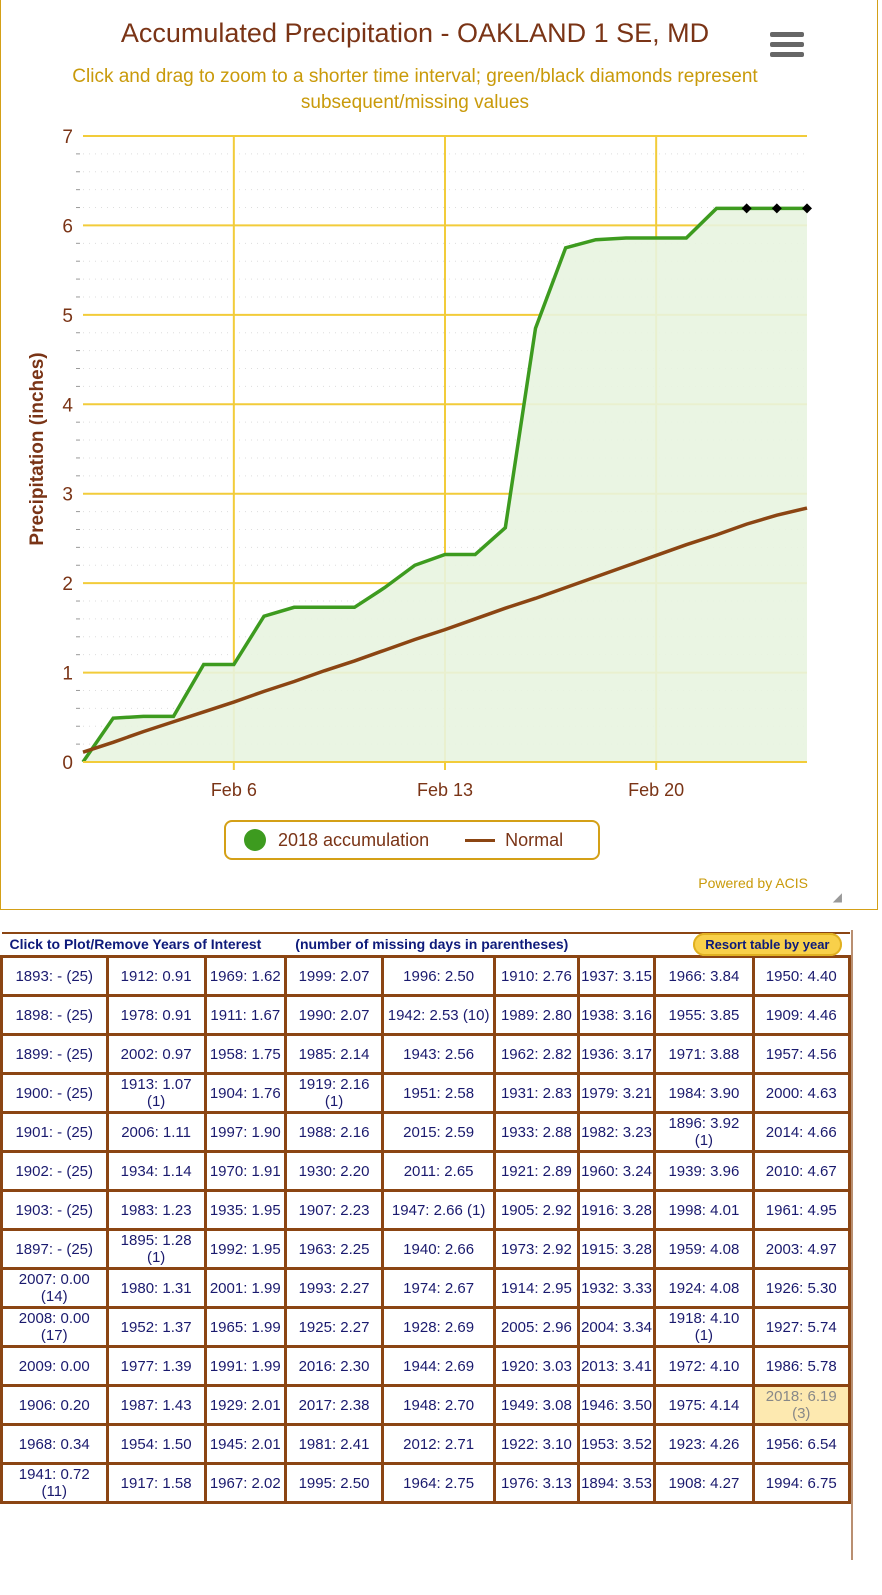  Describe the element at coordinates (767, 944) in the screenshot. I see `resort-table-button: Resort table by year` at that location.